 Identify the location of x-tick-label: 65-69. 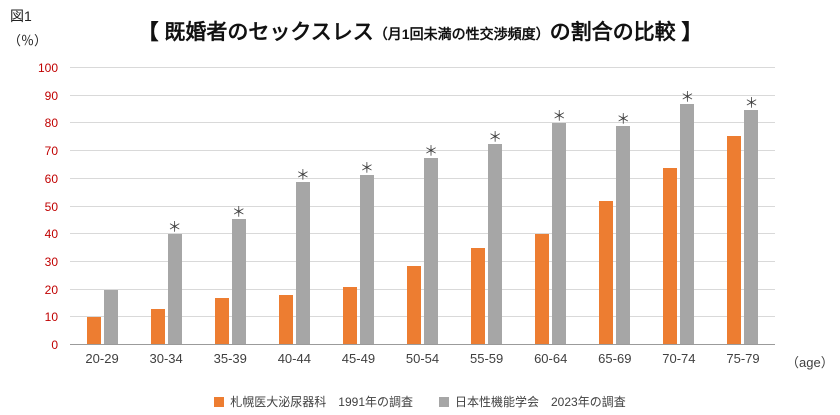
(615, 358).